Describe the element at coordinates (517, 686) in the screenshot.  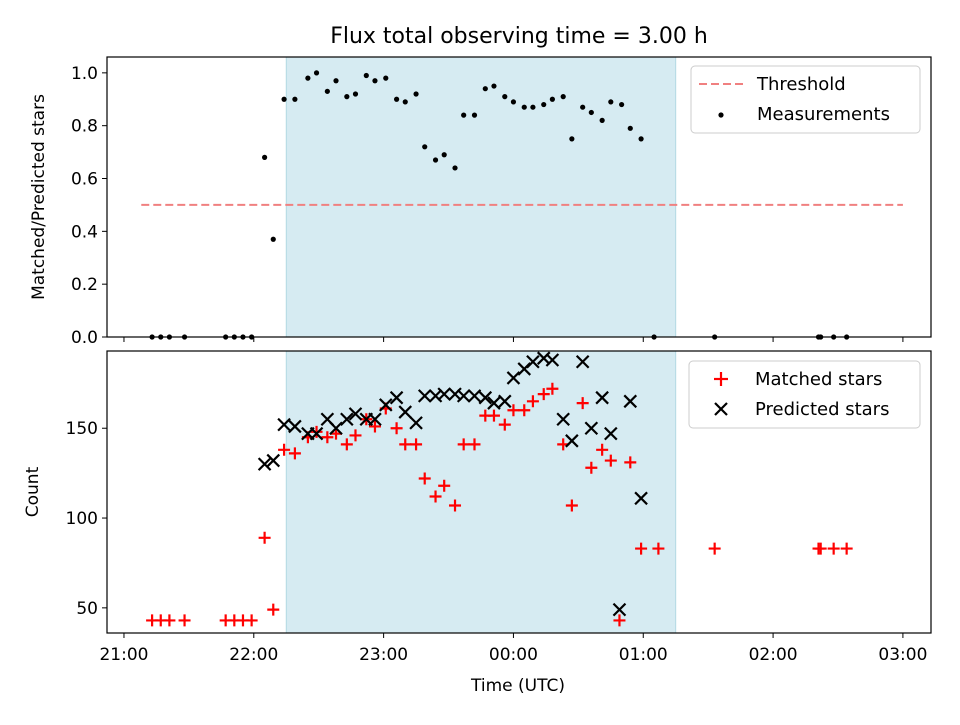
I see `x-axis-label: Time (UTC)` at that location.